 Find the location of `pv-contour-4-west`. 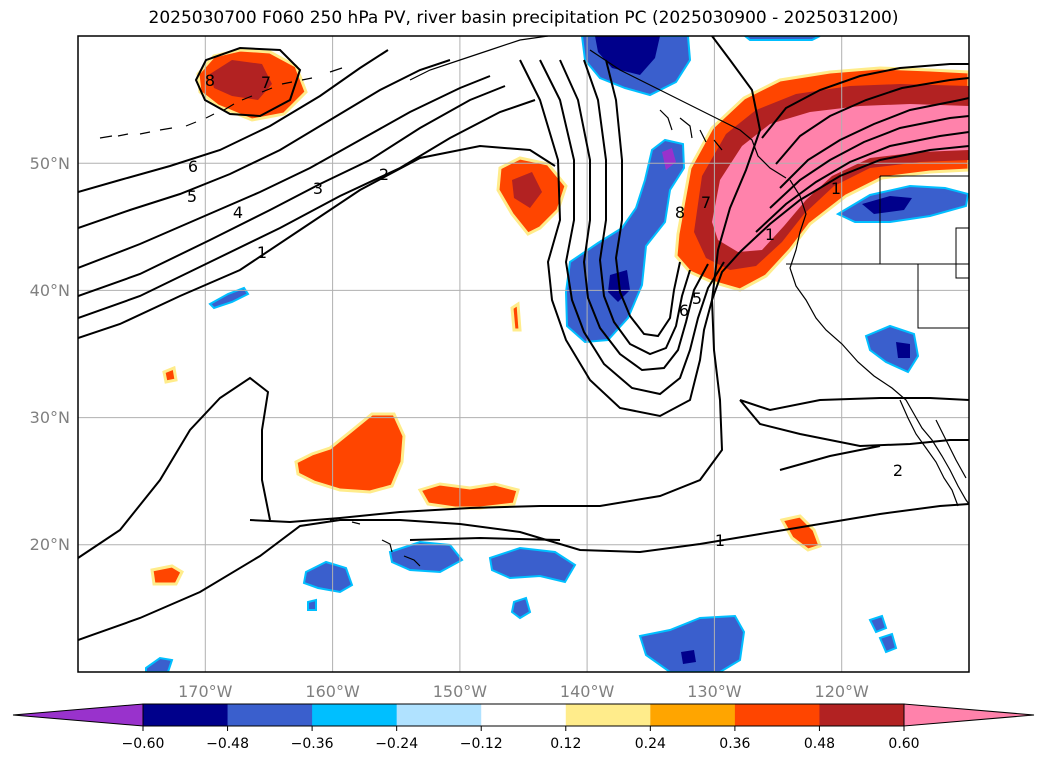

pv-contour-4-west is located at coordinates (284, 172).